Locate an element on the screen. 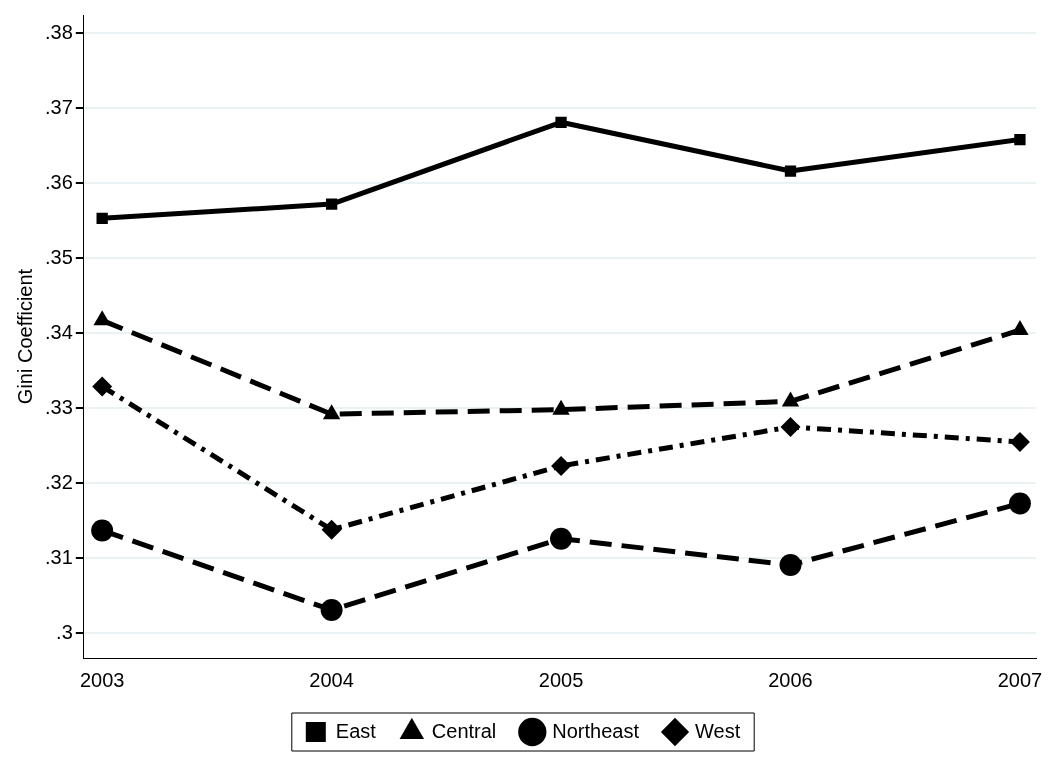 This screenshot has height=772, width=1050. legend-label: Central is located at coordinates (464, 730).